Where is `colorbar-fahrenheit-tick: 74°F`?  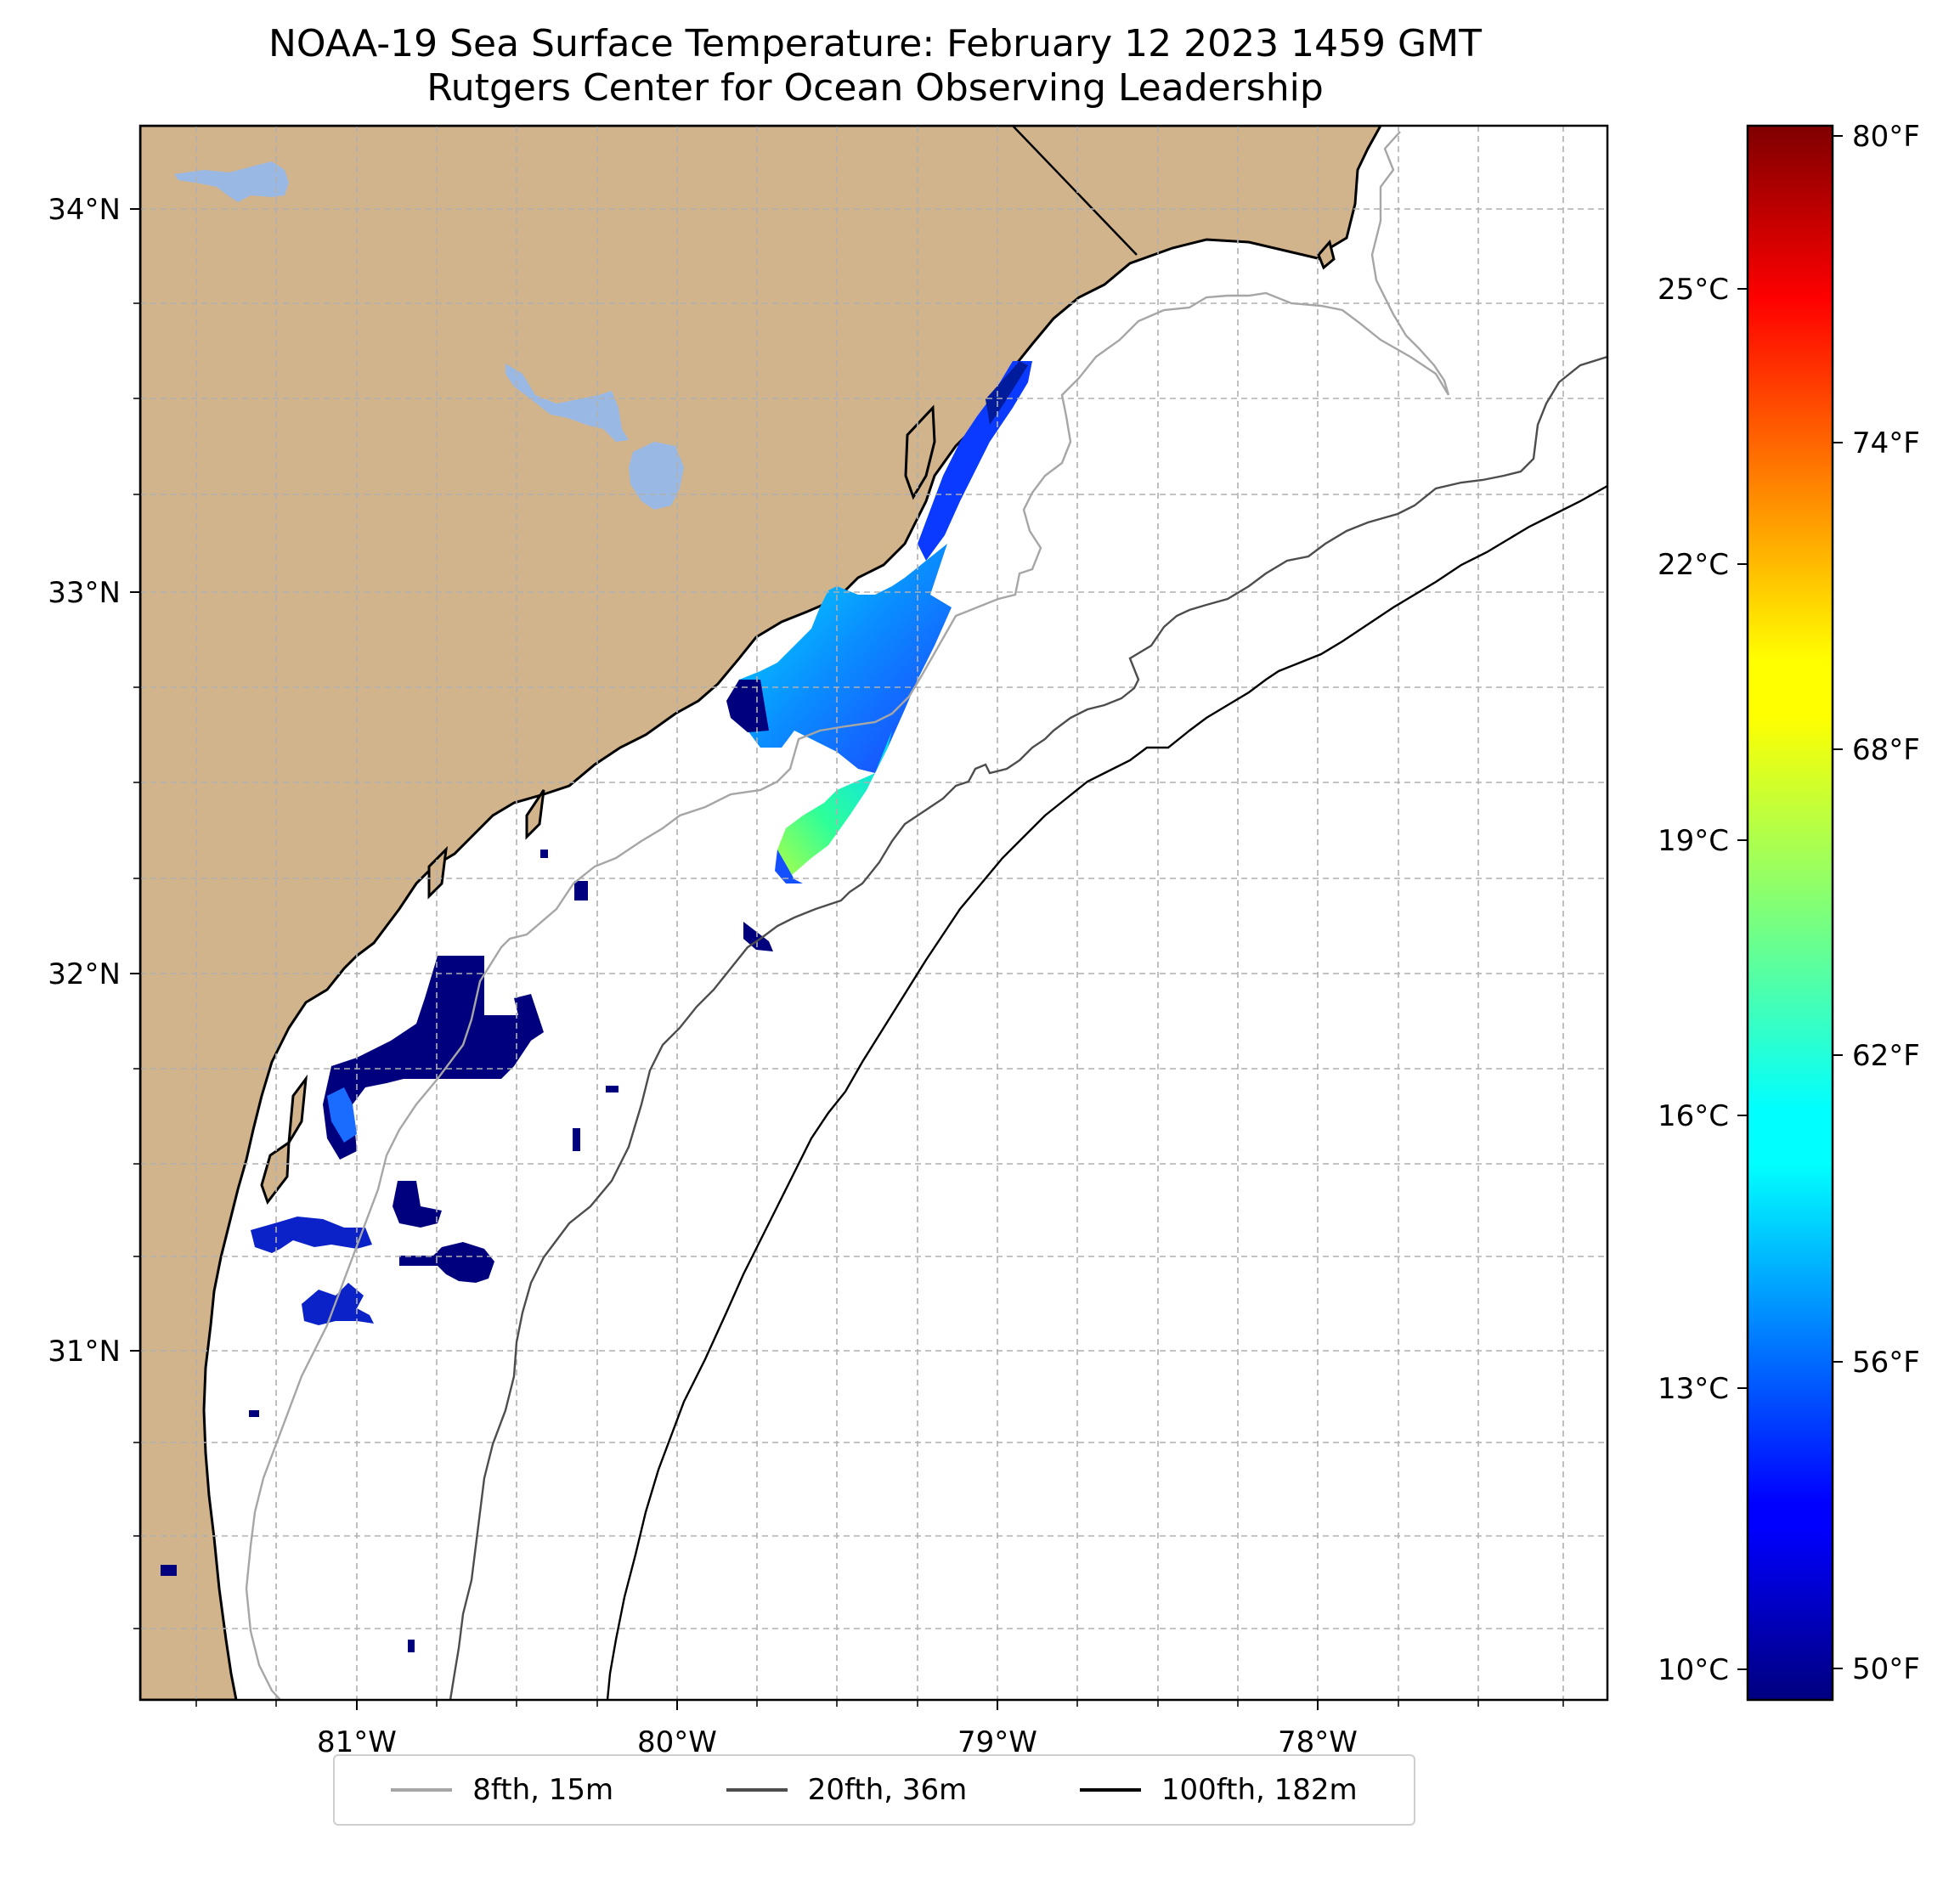
colorbar-fahrenheit-tick: 74°F is located at coordinates (1876, 443).